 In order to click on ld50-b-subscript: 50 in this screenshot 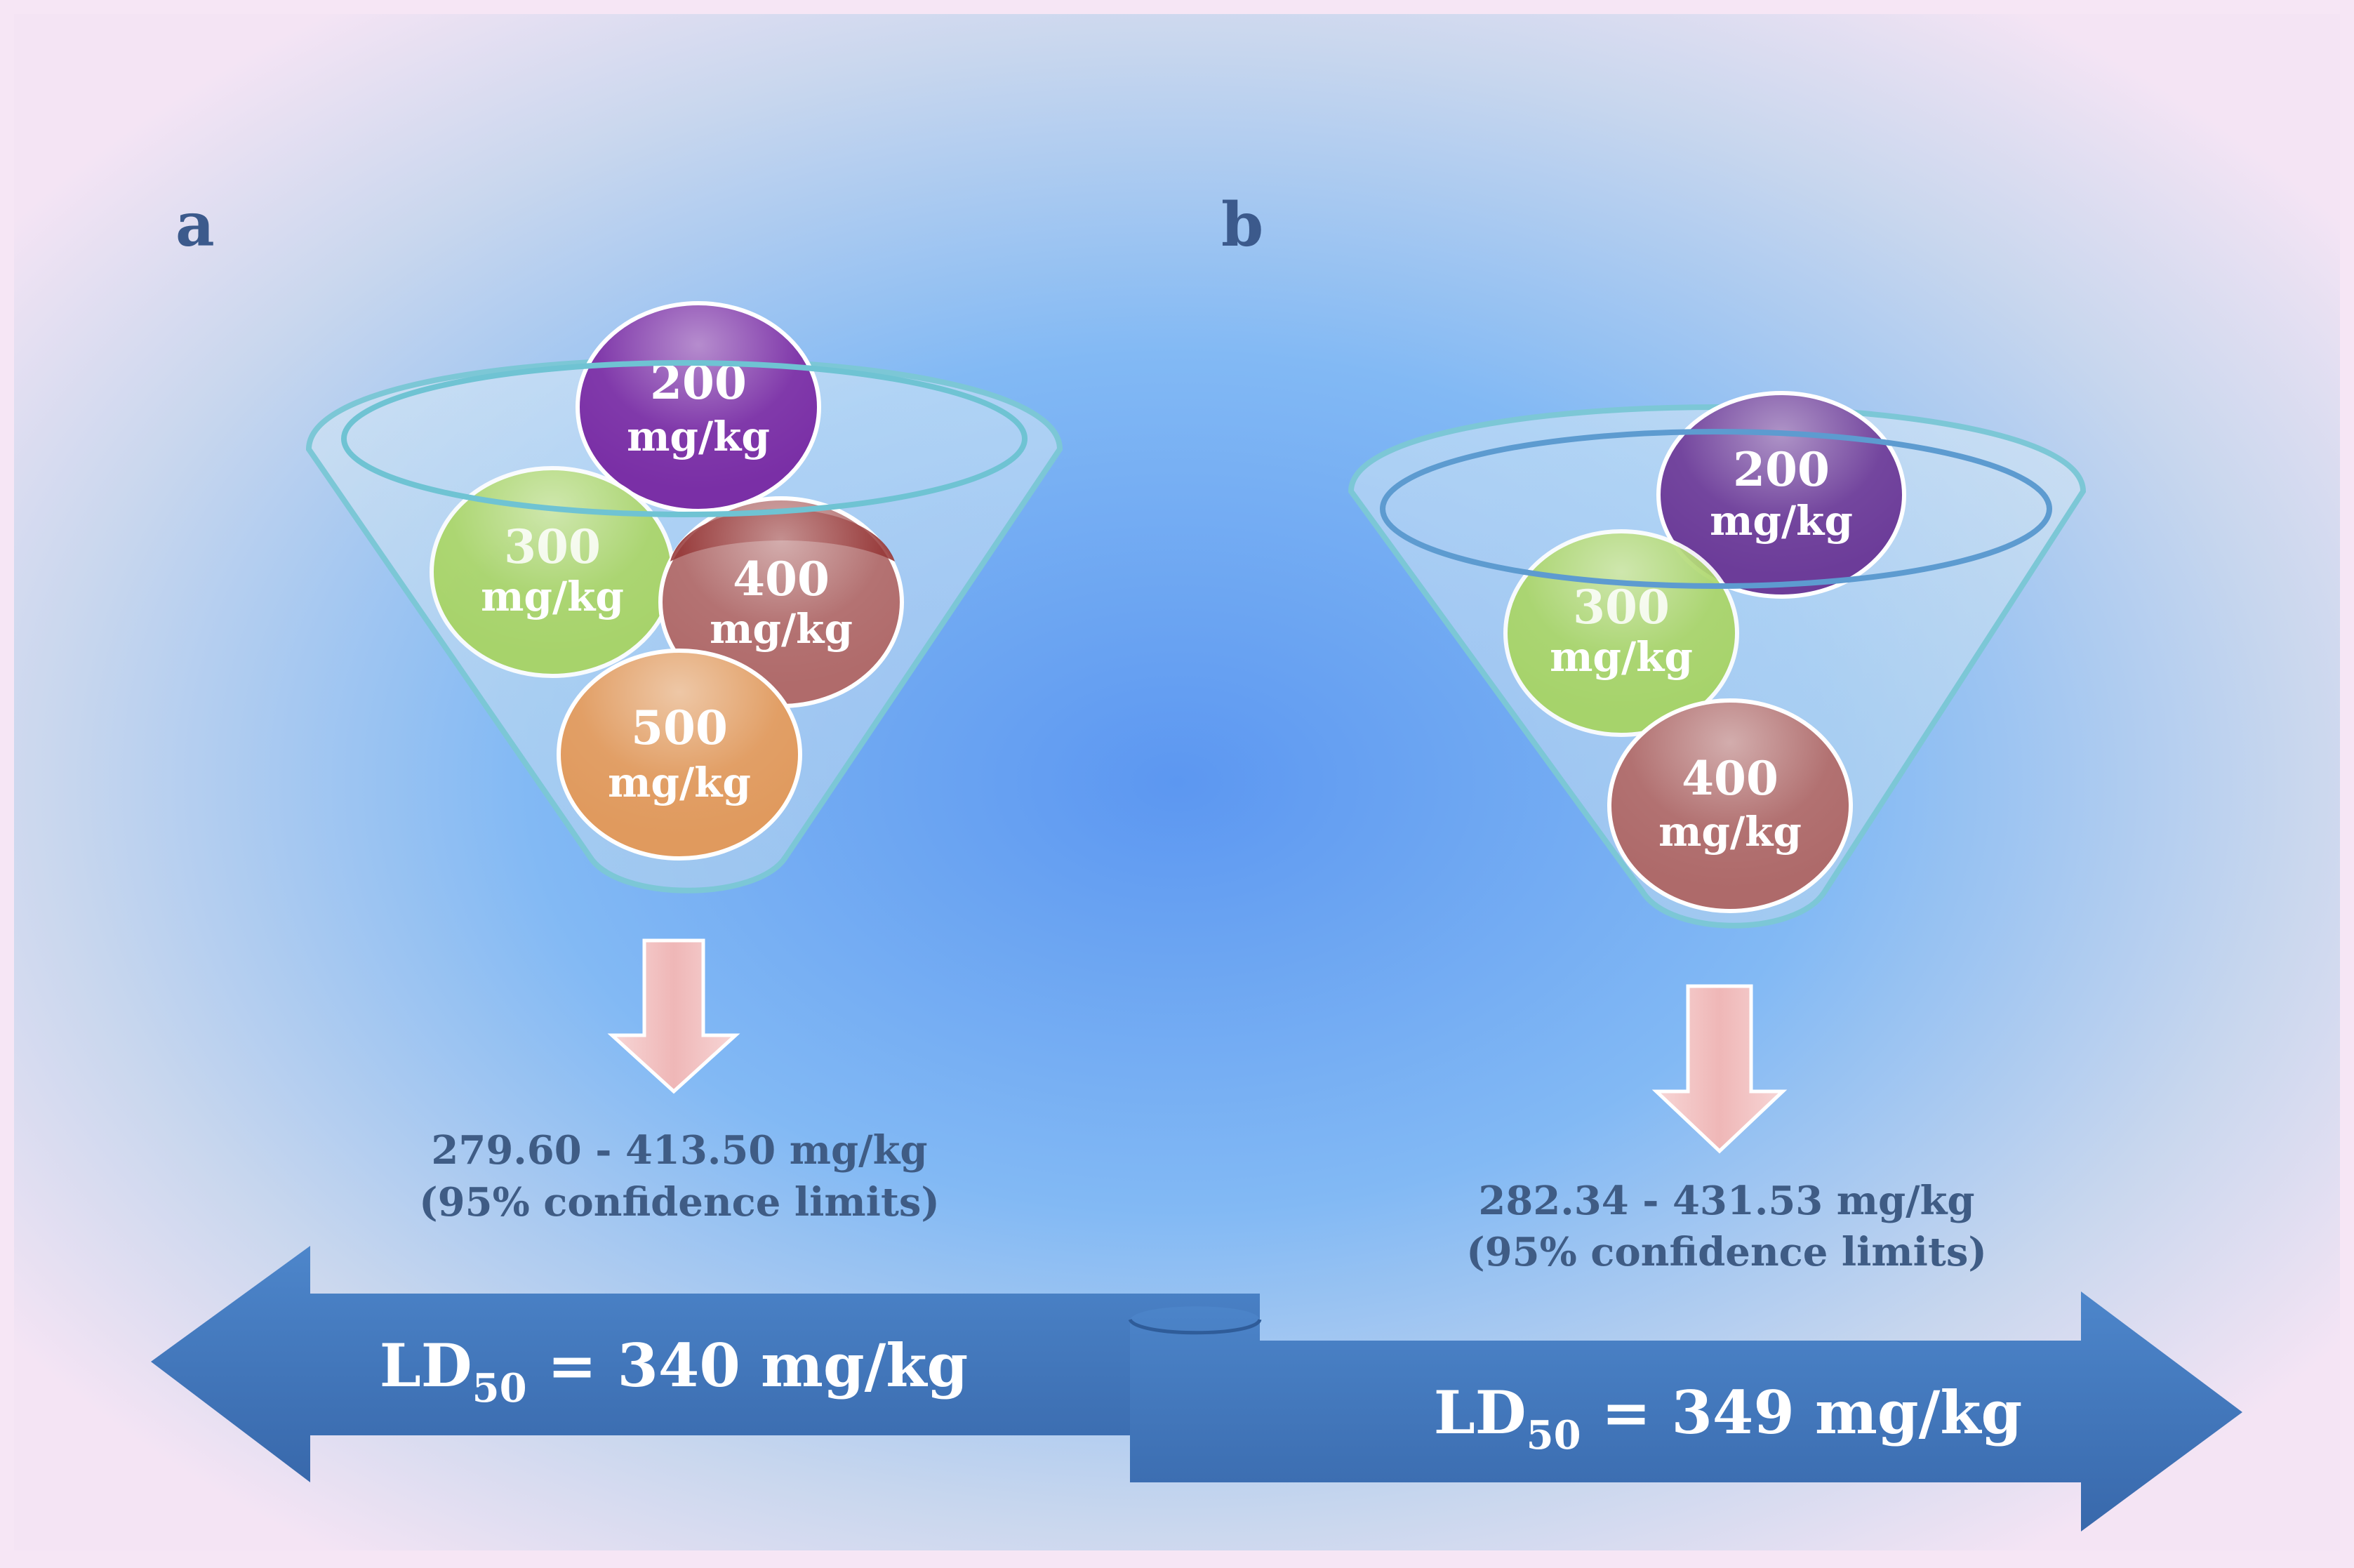, I will do `click(1554, 1435)`.